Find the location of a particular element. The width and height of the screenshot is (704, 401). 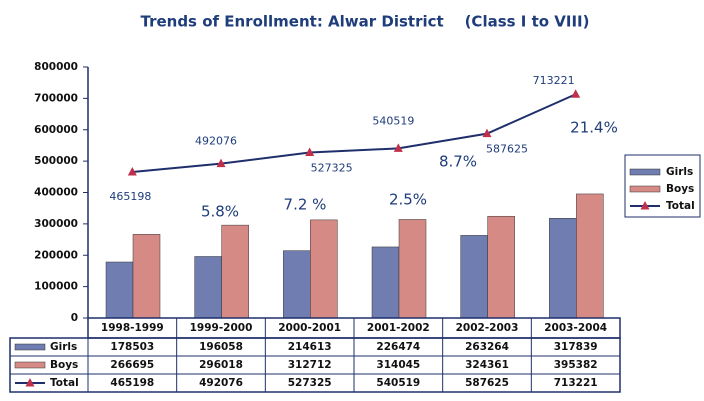

table-cell: 178503 is located at coordinates (132, 347).